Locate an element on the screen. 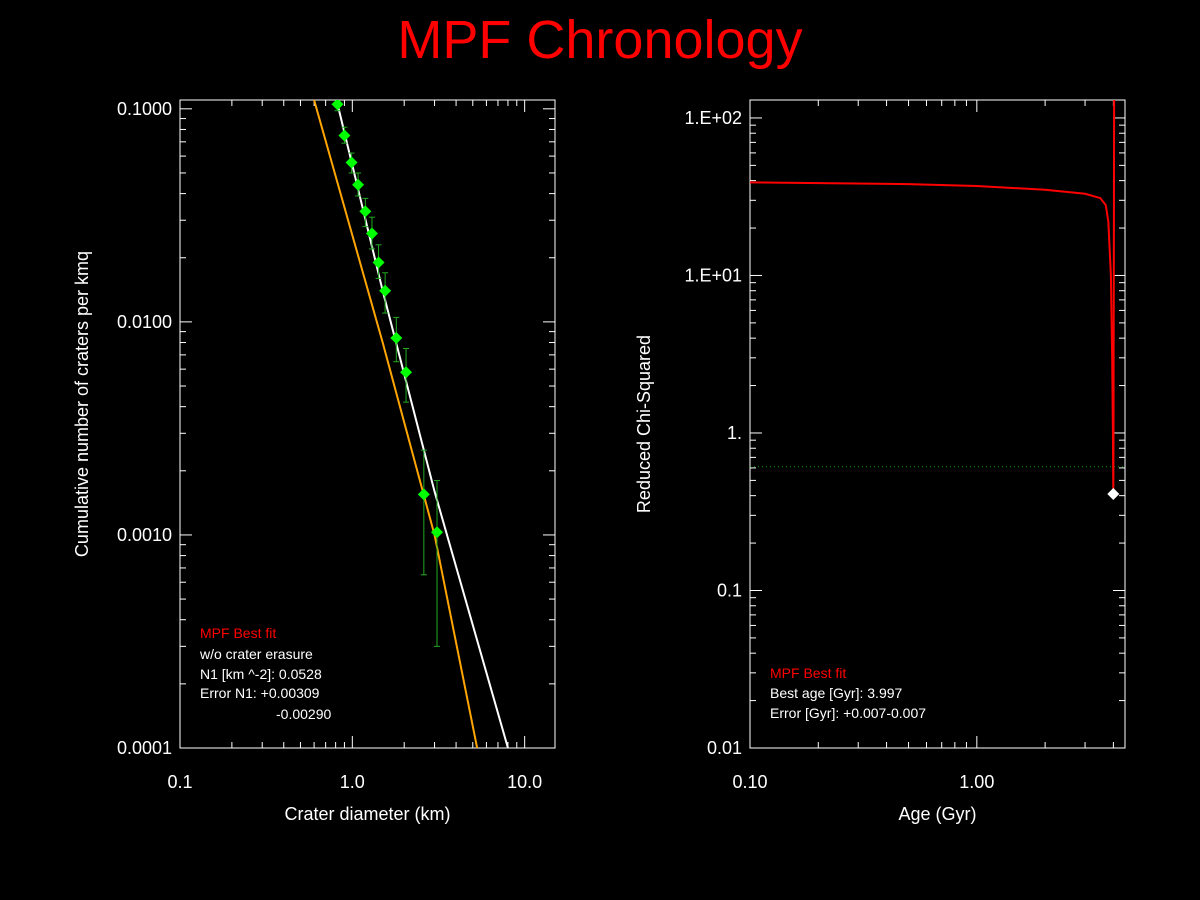 The height and width of the screenshot is (900, 1200). x-tick-label: 0.1 is located at coordinates (179, 782).